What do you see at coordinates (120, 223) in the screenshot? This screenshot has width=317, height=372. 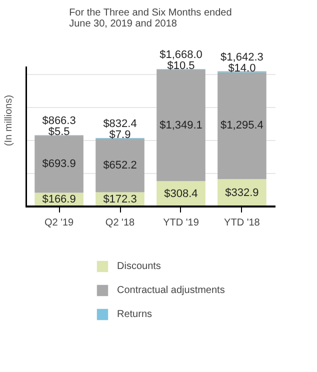 I see `x-tick-label: Q2 '18` at bounding box center [120, 223].